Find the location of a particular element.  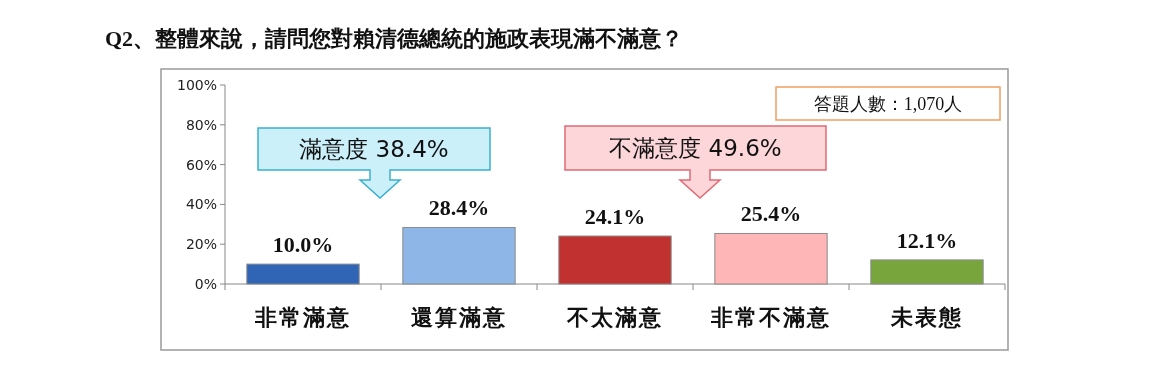

annotation: 答題人數：1,070人 is located at coordinates (888, 104).